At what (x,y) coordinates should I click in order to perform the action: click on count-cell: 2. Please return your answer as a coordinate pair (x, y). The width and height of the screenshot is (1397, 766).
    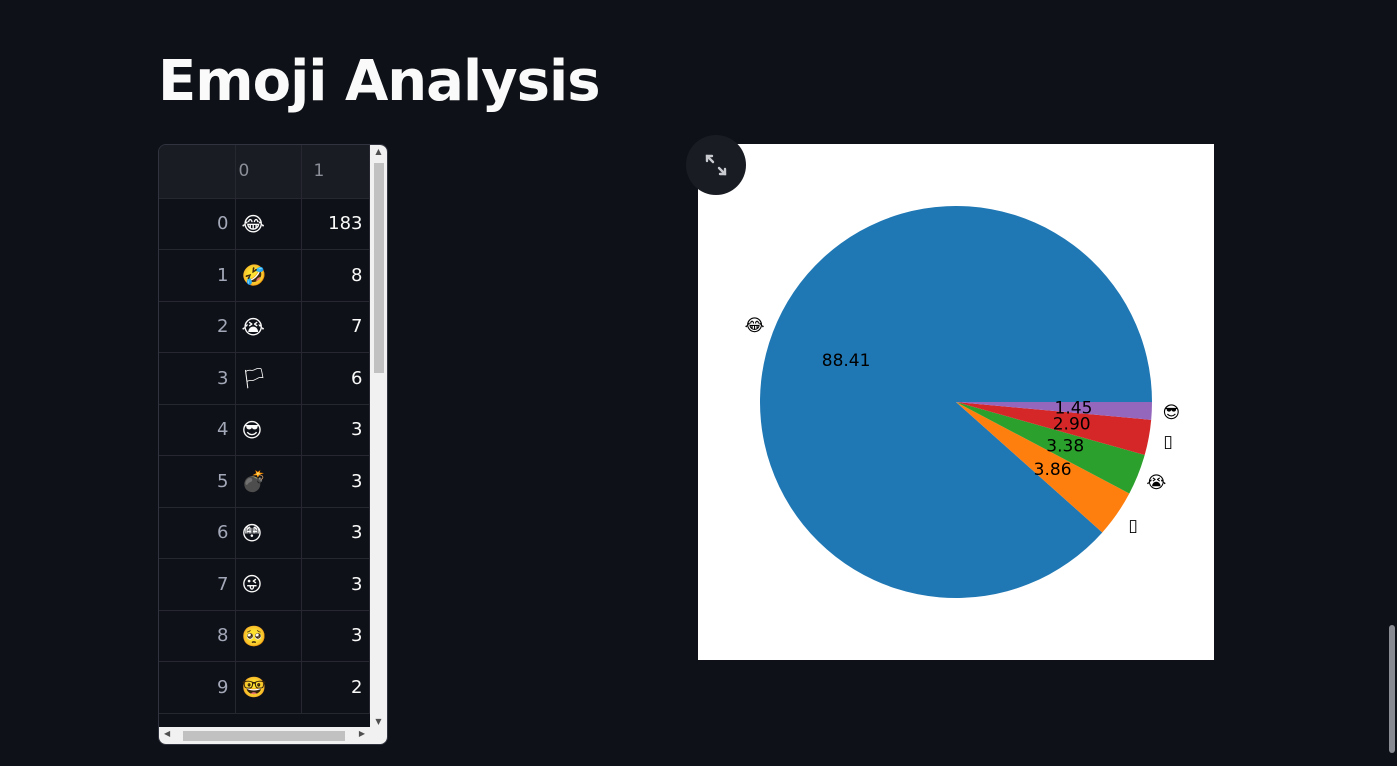
    Looking at the image, I should click on (335, 687).